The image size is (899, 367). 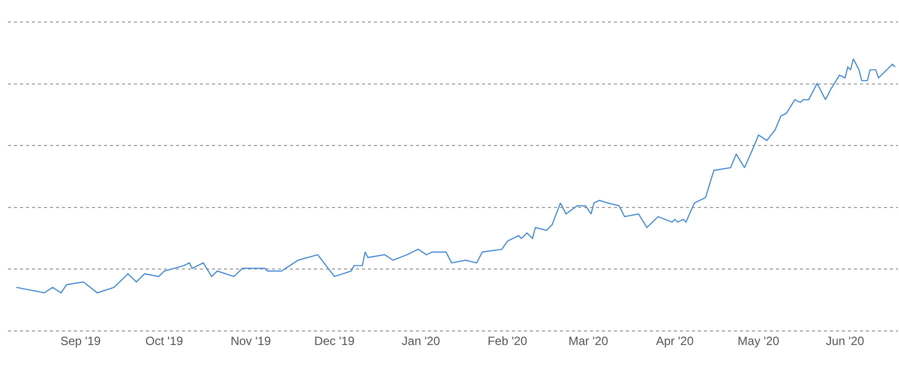 What do you see at coordinates (588, 341) in the screenshot?
I see `x-tick-label: Mar '20` at bounding box center [588, 341].